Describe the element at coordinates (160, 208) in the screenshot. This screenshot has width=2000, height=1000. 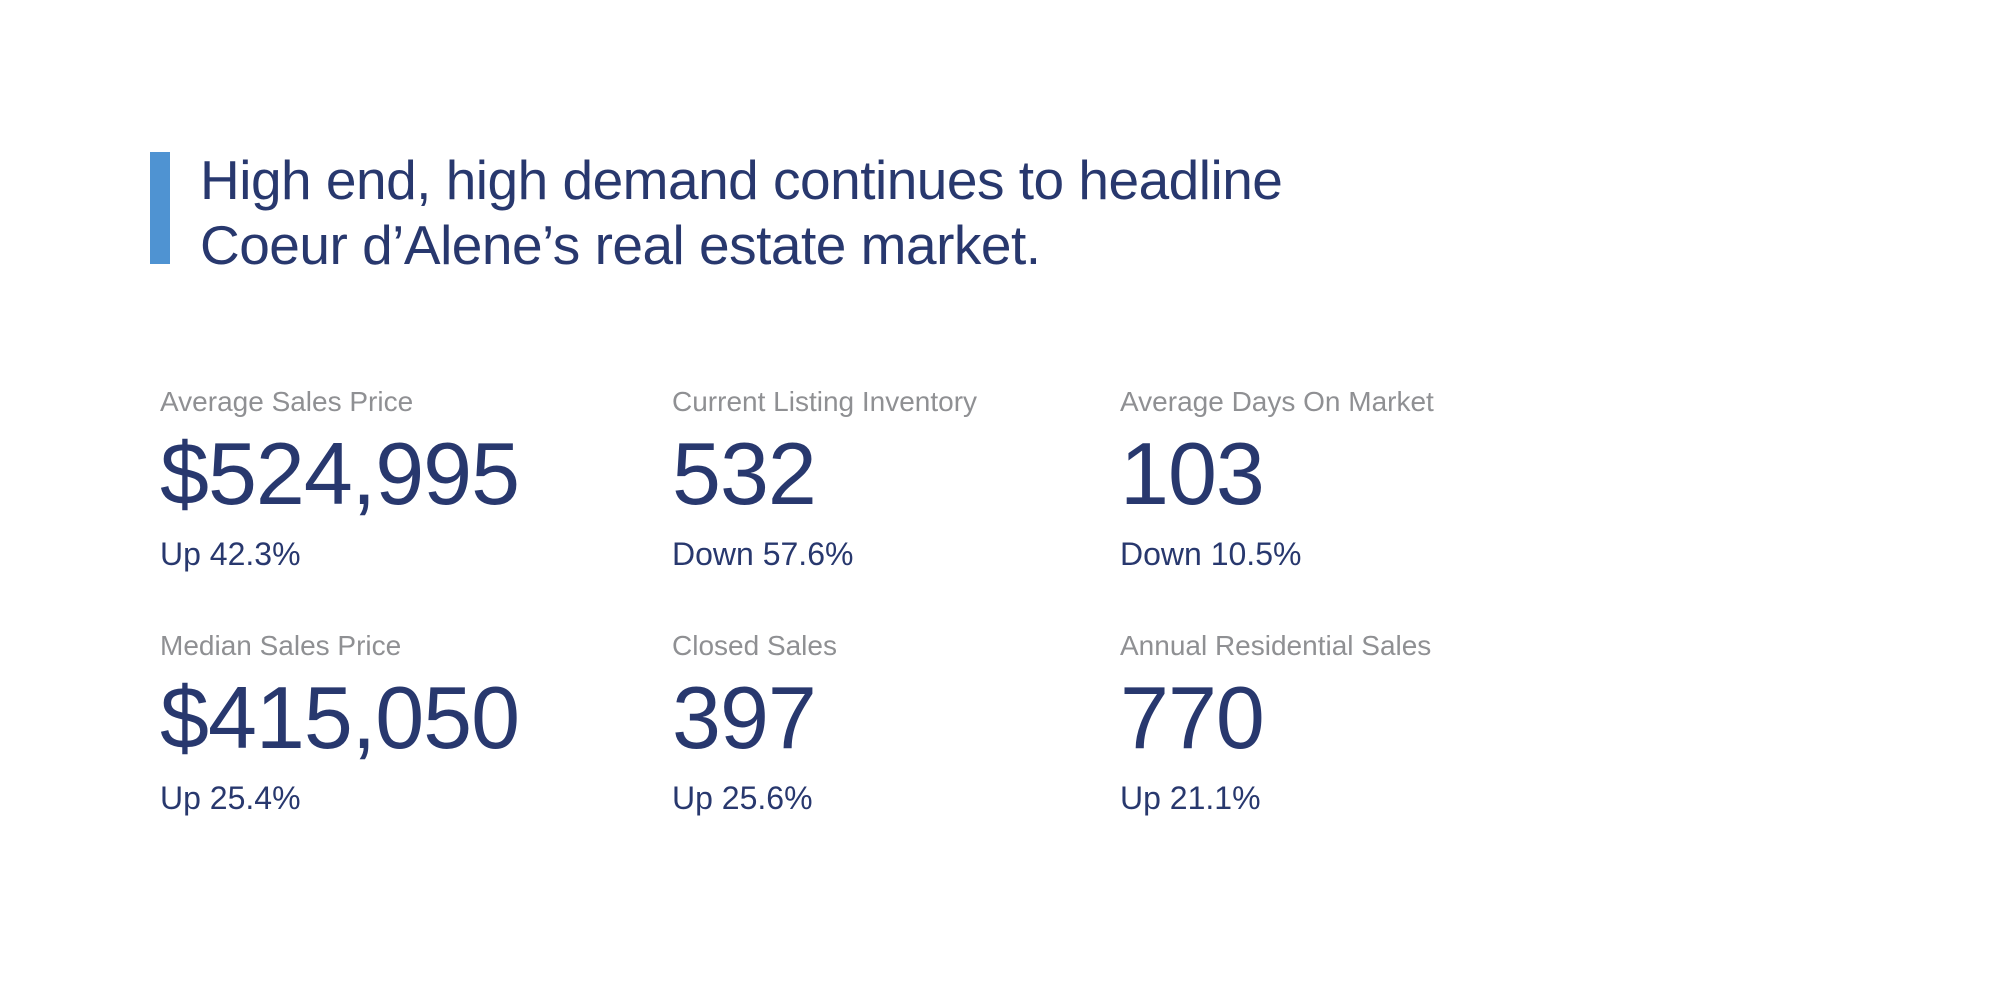
I see `headline-accent-bar` at that location.